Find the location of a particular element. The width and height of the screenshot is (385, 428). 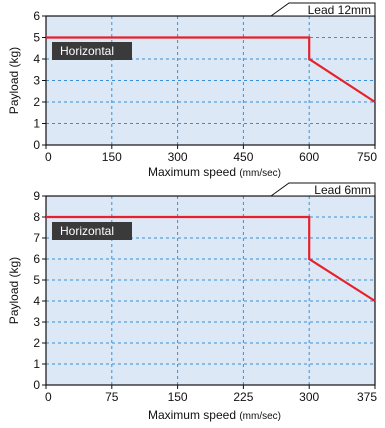

x-tick-label: 225 is located at coordinates (243, 397).